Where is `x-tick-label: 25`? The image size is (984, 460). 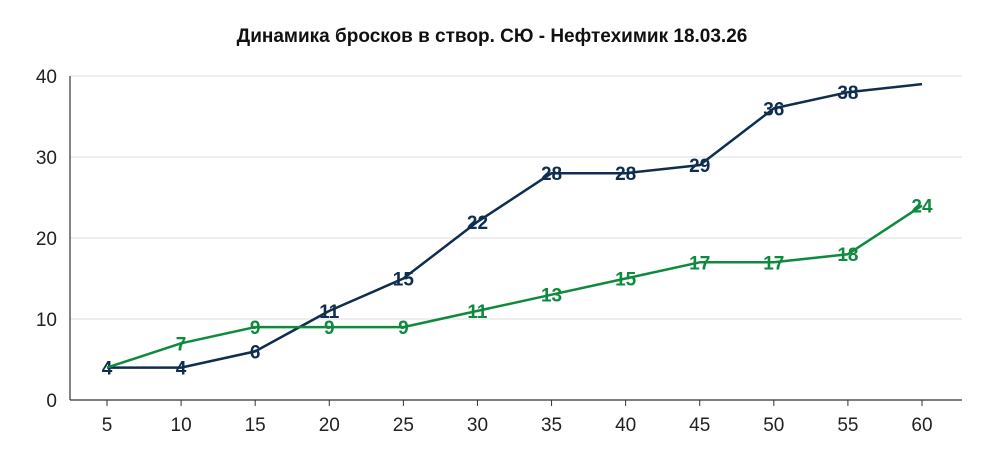 x-tick-label: 25 is located at coordinates (403, 425).